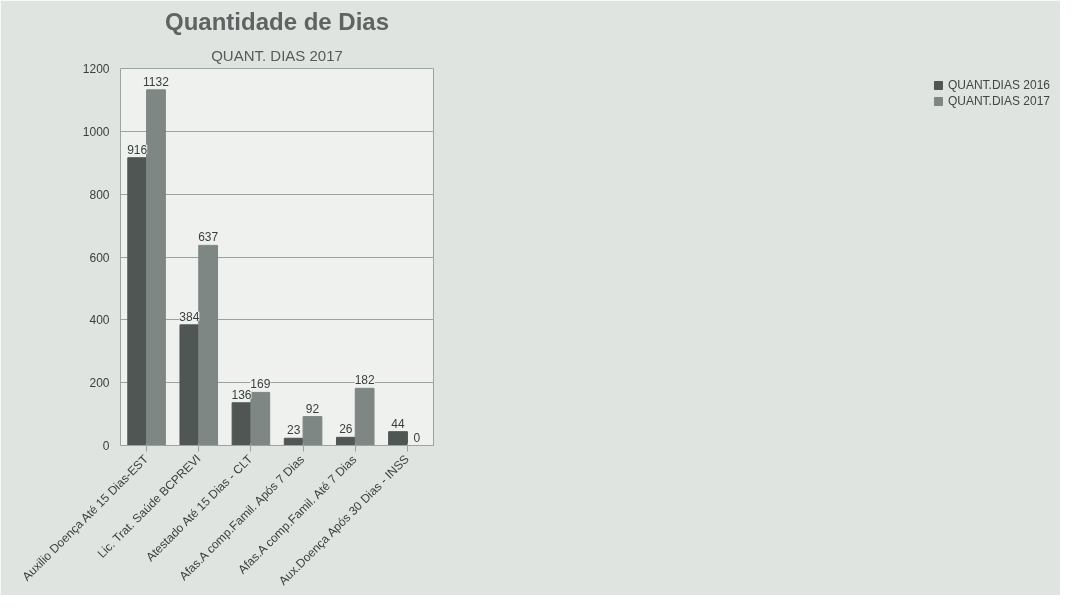  What do you see at coordinates (99, 383) in the screenshot?
I see `y-tick-label: 200` at bounding box center [99, 383].